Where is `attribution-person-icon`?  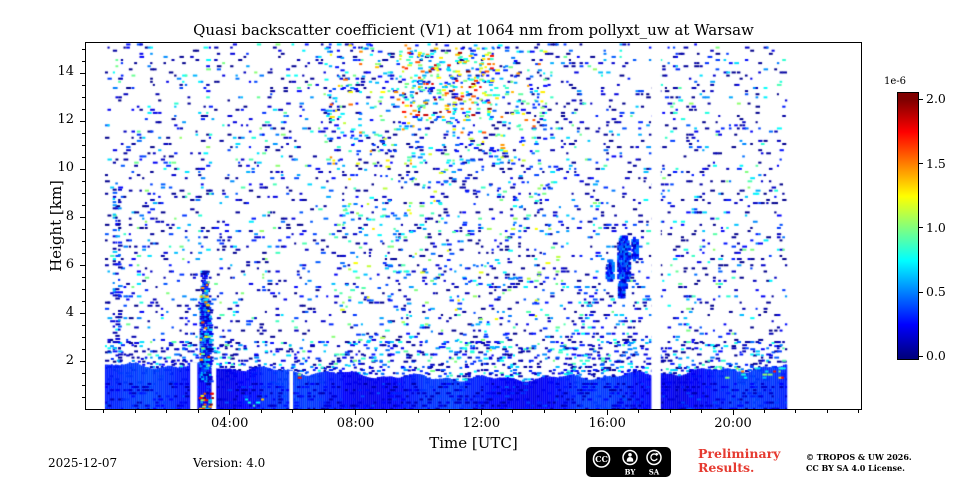 attribution-person-icon is located at coordinates (630, 457).